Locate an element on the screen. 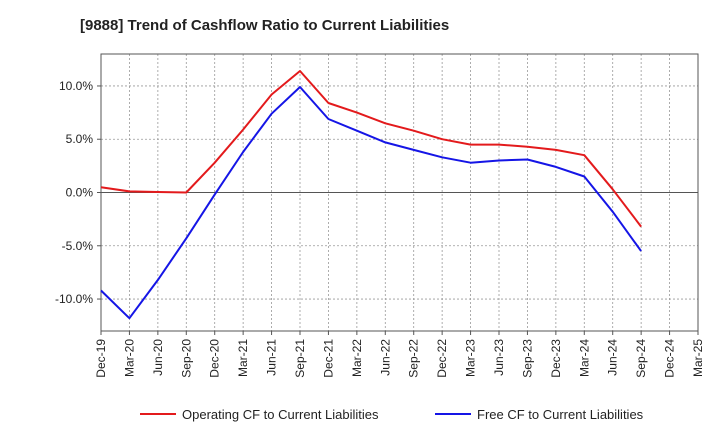  x-tick-label: Jun-23 is located at coordinates (499, 357).